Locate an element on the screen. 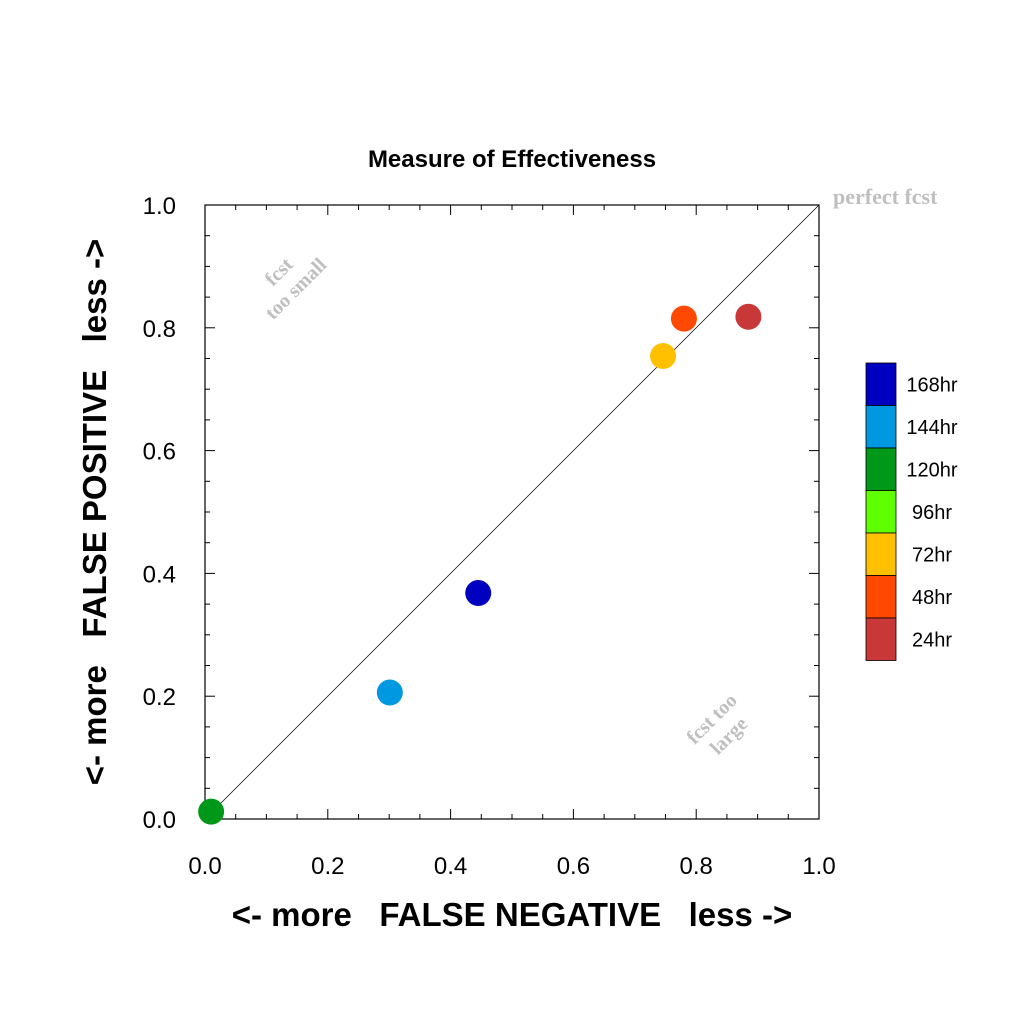 Image resolution: width=1024 pixels, height=1024 pixels. x-axis-label: <- more FALSE NEGATIVE less -> is located at coordinates (512, 914).